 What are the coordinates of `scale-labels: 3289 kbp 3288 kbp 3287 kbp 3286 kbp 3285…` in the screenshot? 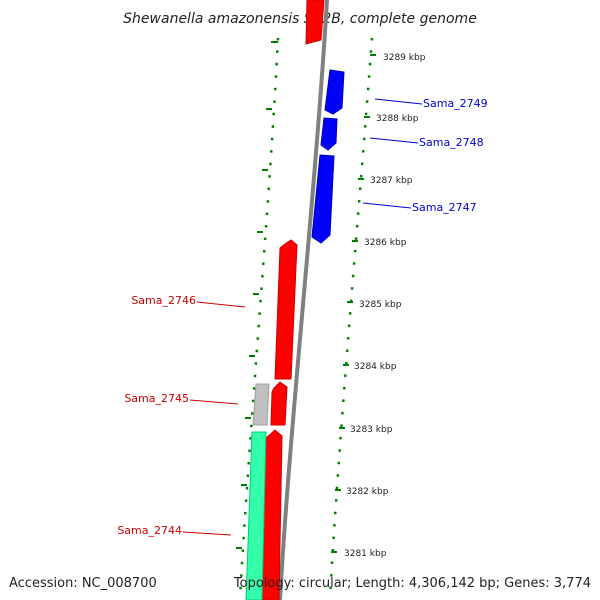 It's located at (385, 306).